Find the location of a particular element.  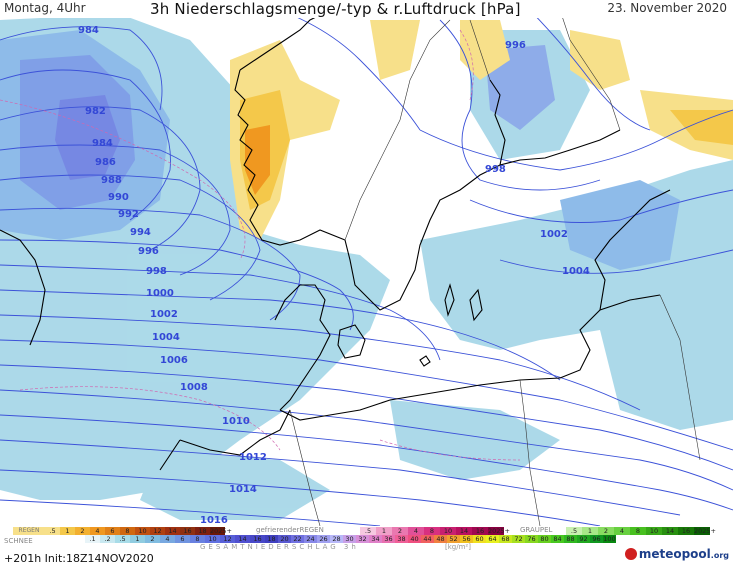

isobar-line-1002-east is located at coordinates (601, 206).